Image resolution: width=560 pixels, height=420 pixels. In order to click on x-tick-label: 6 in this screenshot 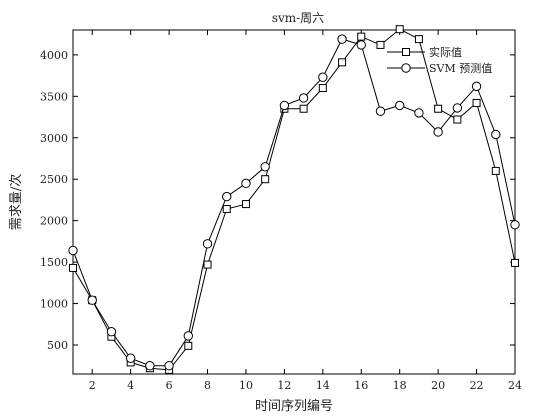, I will do `click(169, 385)`.